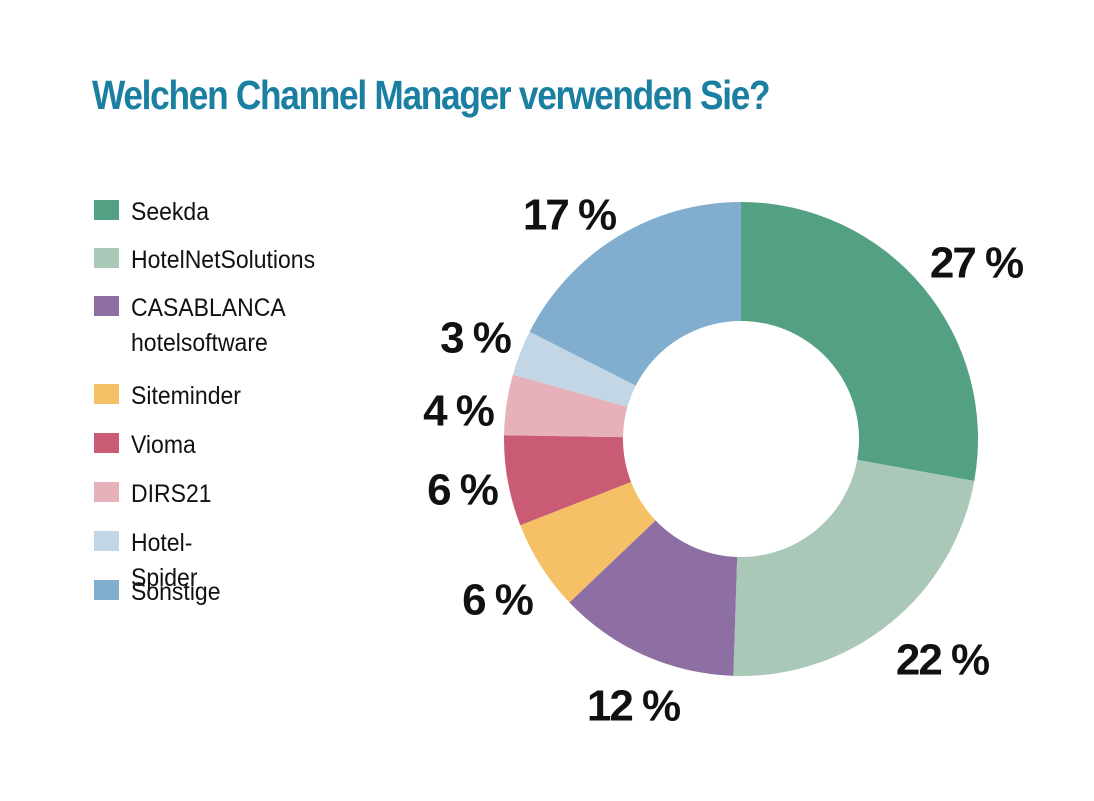 The width and height of the screenshot is (1094, 801). I want to click on legend-label: Seekda, so click(170, 212).